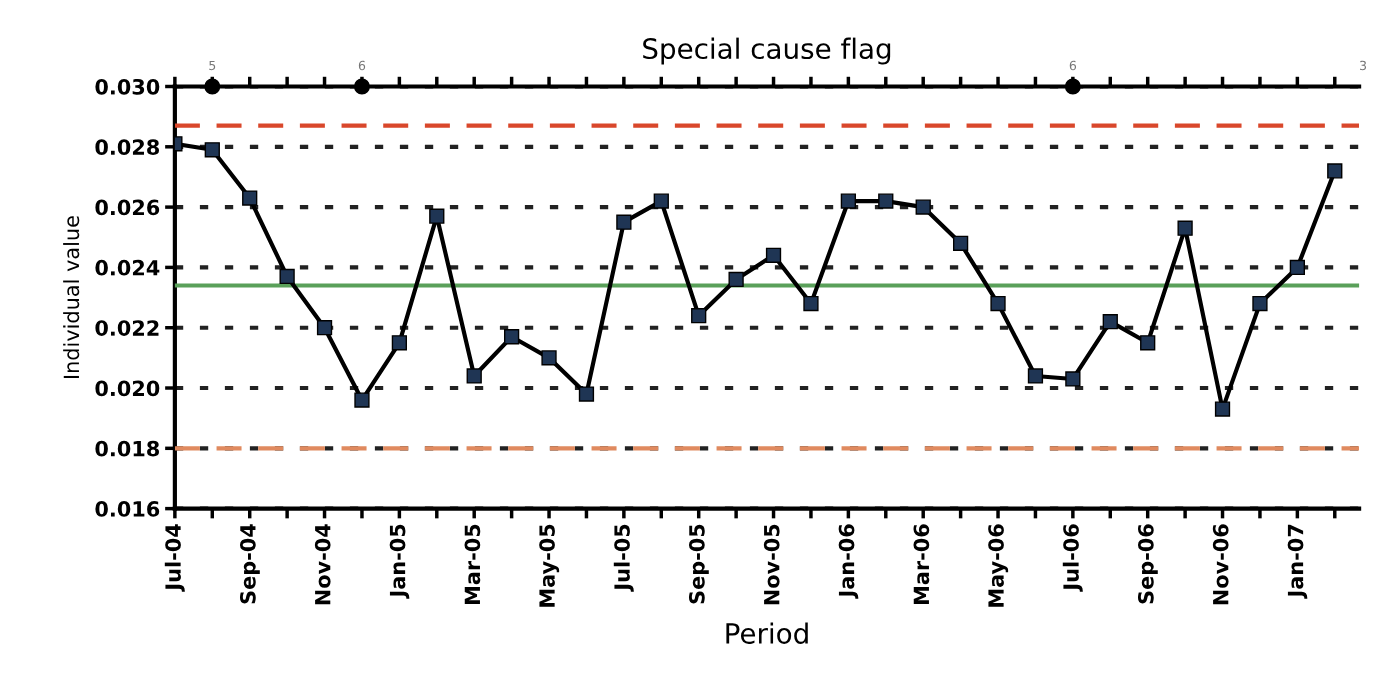 Image resolution: width=1377 pixels, height=692 pixels. I want to click on x-tick-label: Nov-06, so click(1220, 564).